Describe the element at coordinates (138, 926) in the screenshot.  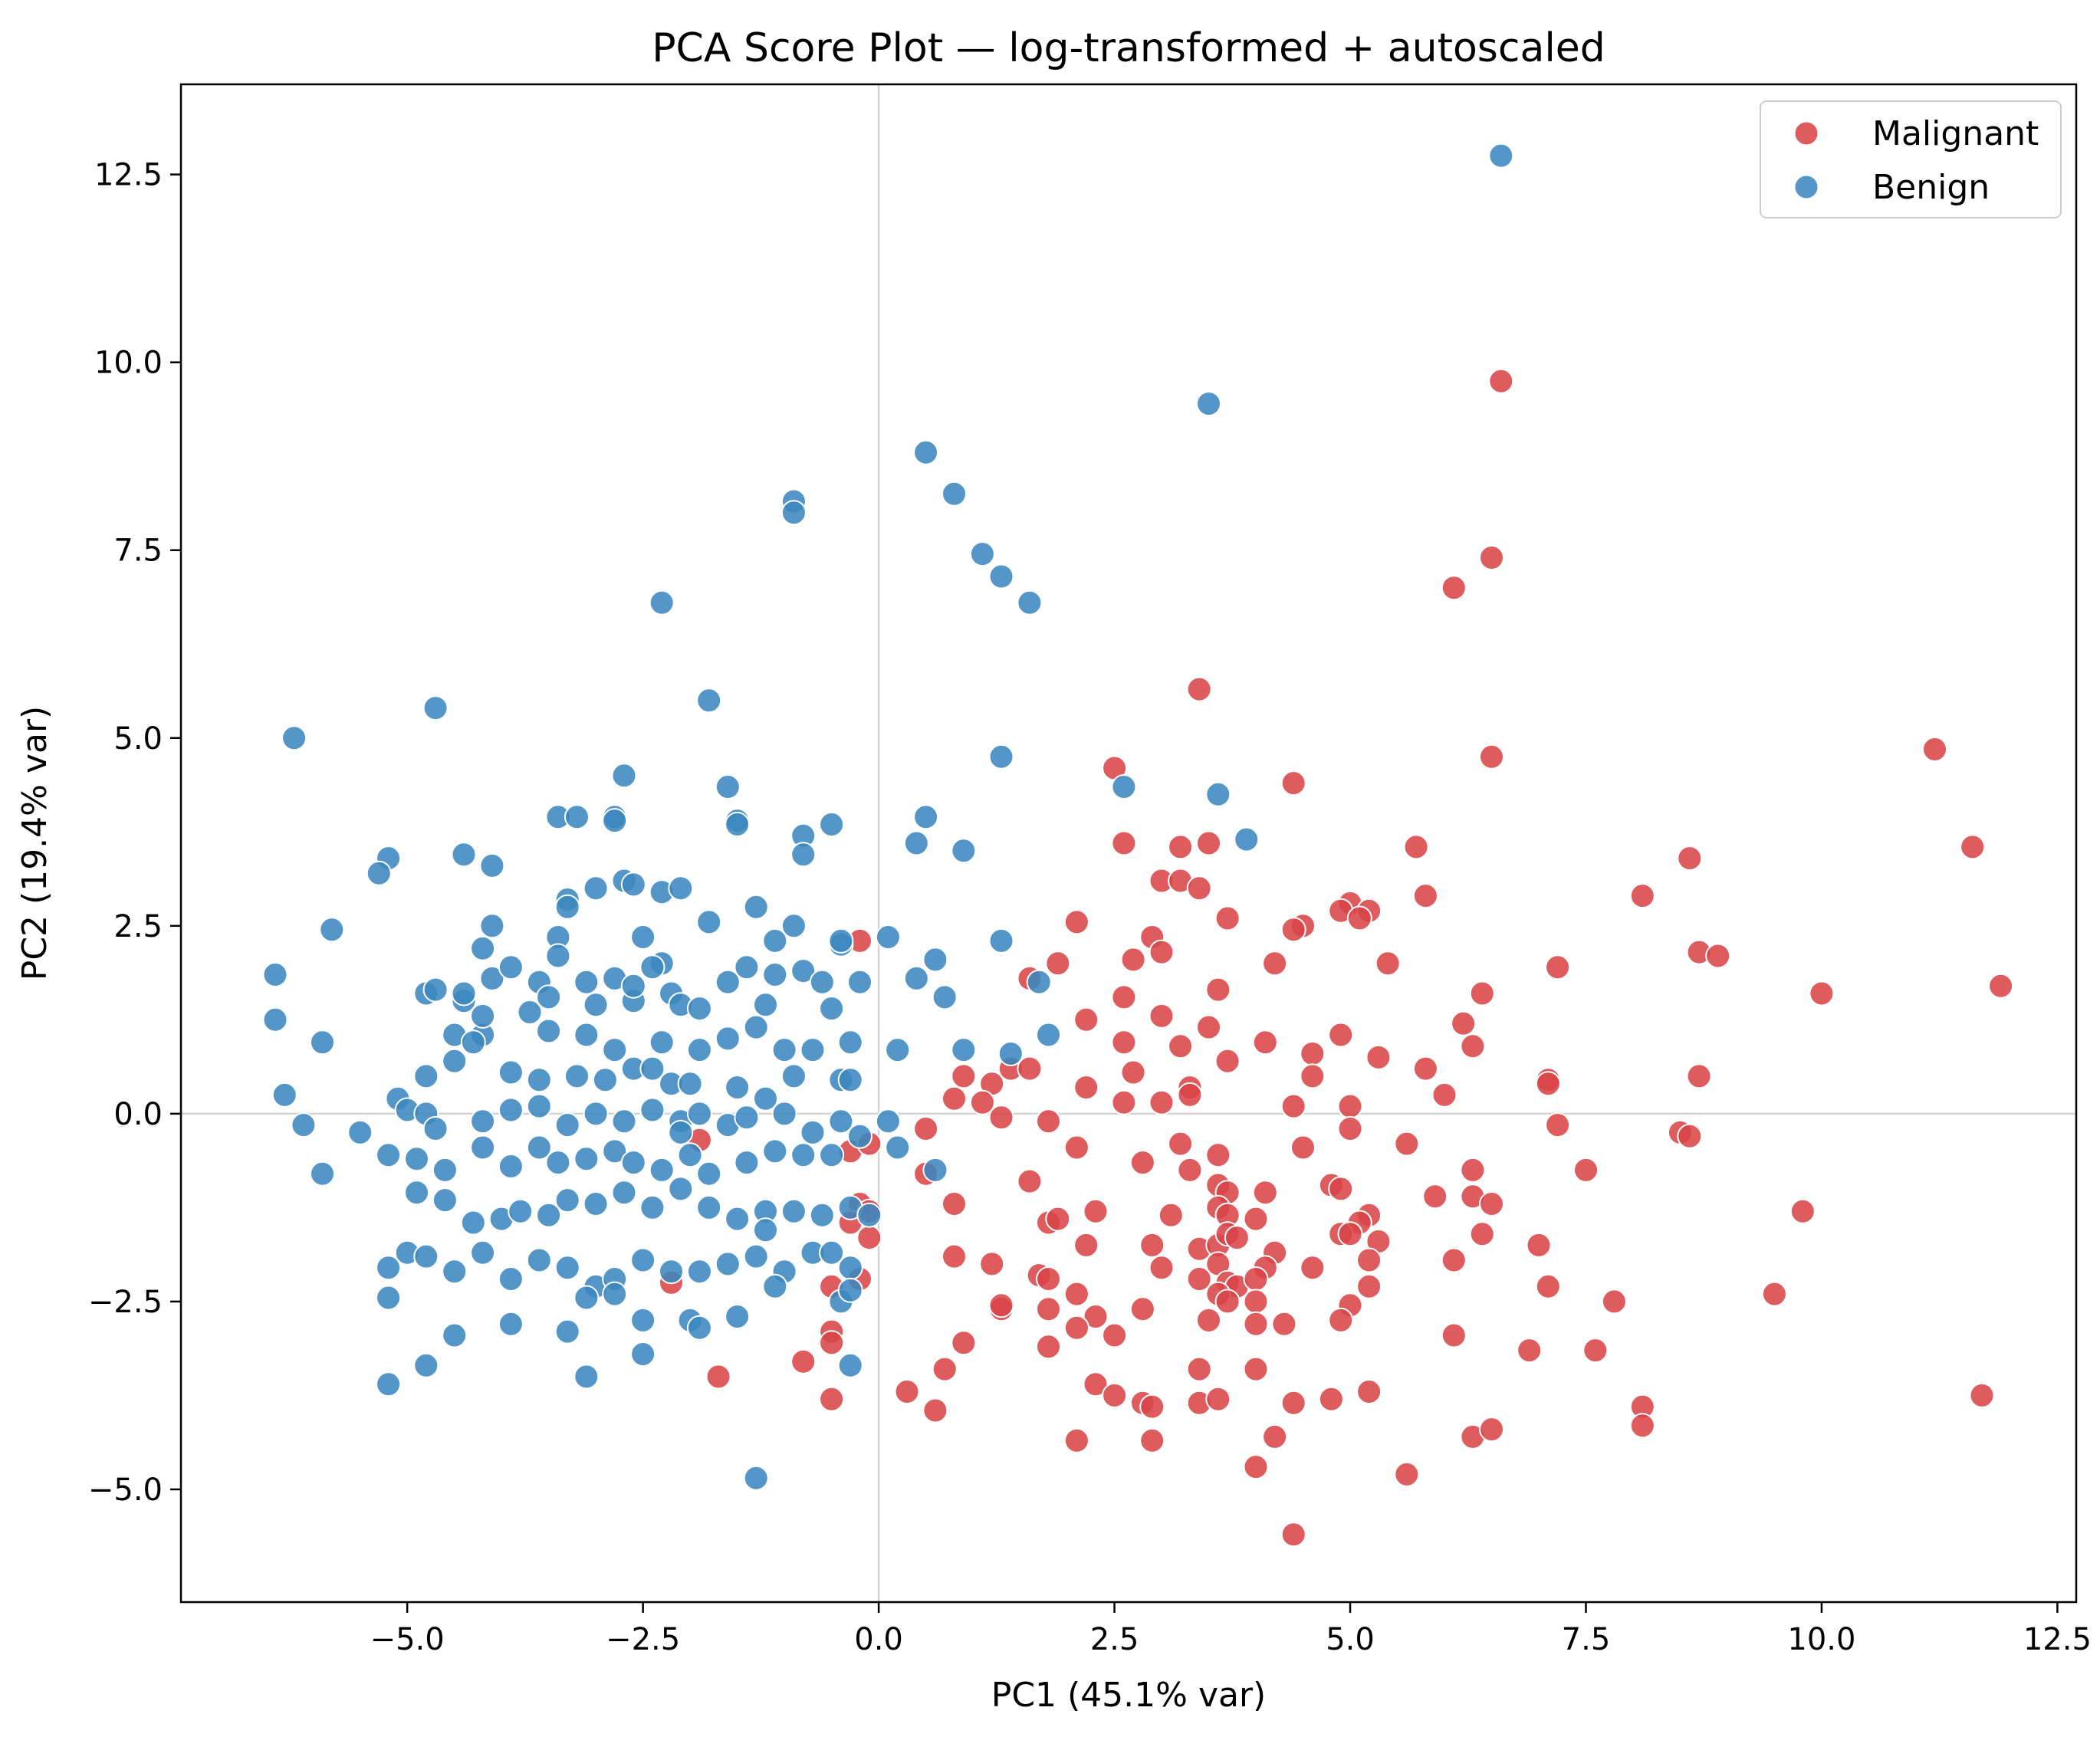
I see `y-tick-label: 2.5` at that location.